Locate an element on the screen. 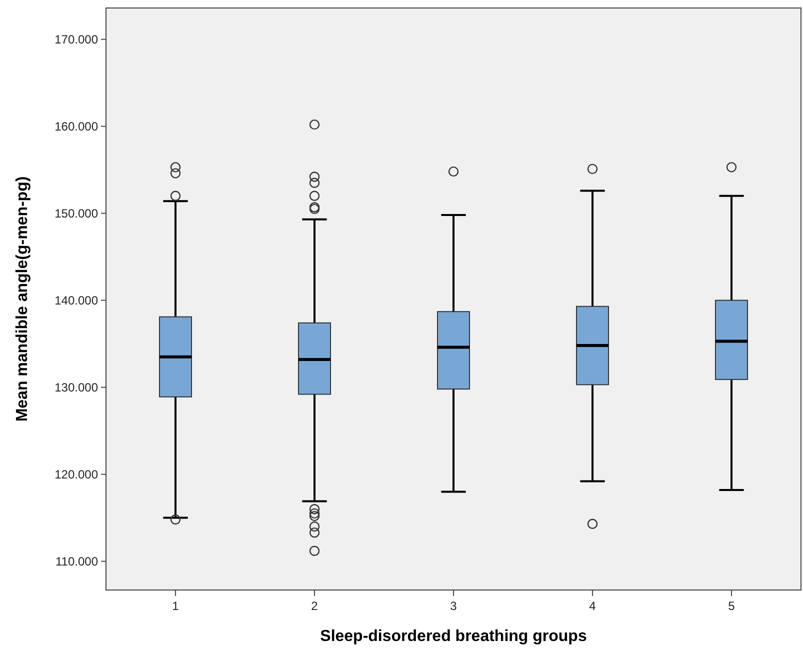  x-tick-label: 1 is located at coordinates (176, 606).